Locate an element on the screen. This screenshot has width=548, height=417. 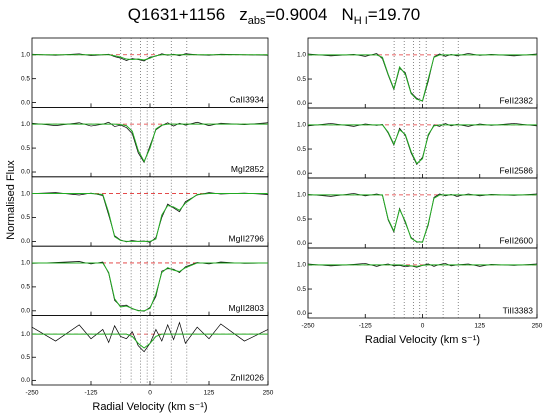
panel-label: FeII2600 is located at coordinates (516, 240).